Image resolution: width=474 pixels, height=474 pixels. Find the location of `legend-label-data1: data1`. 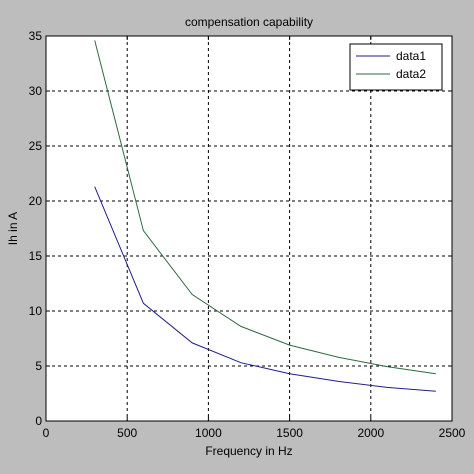

legend-label-data1: data1 is located at coordinates (411, 56).